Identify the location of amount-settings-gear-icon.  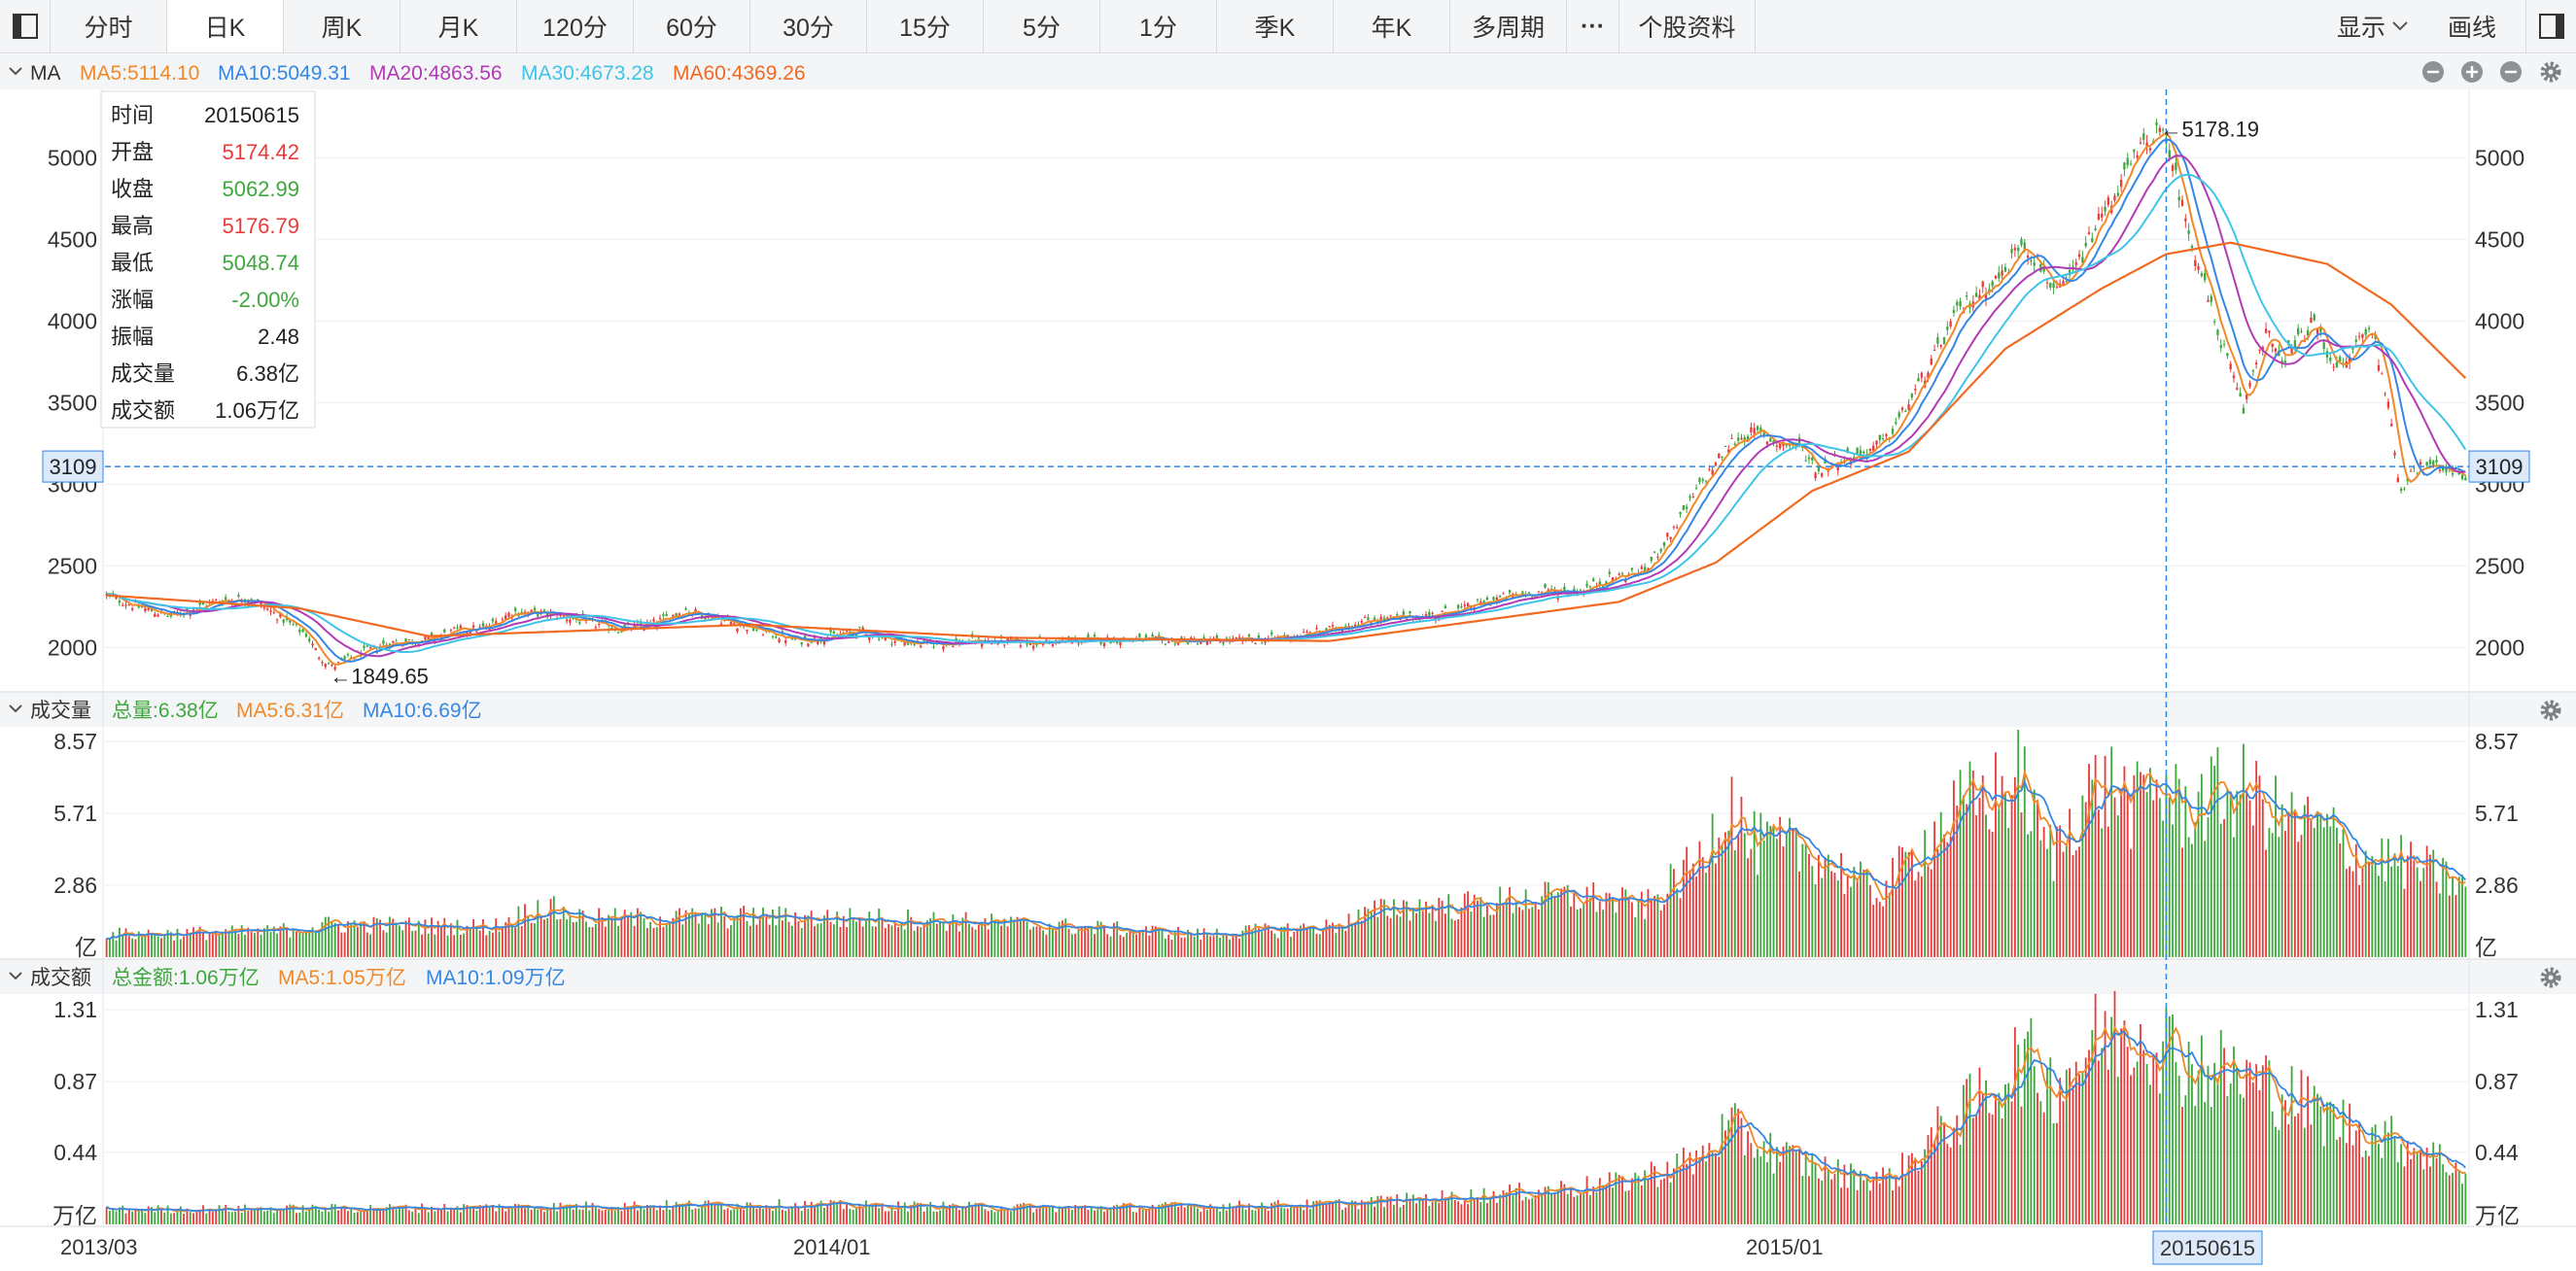
(2550, 977).